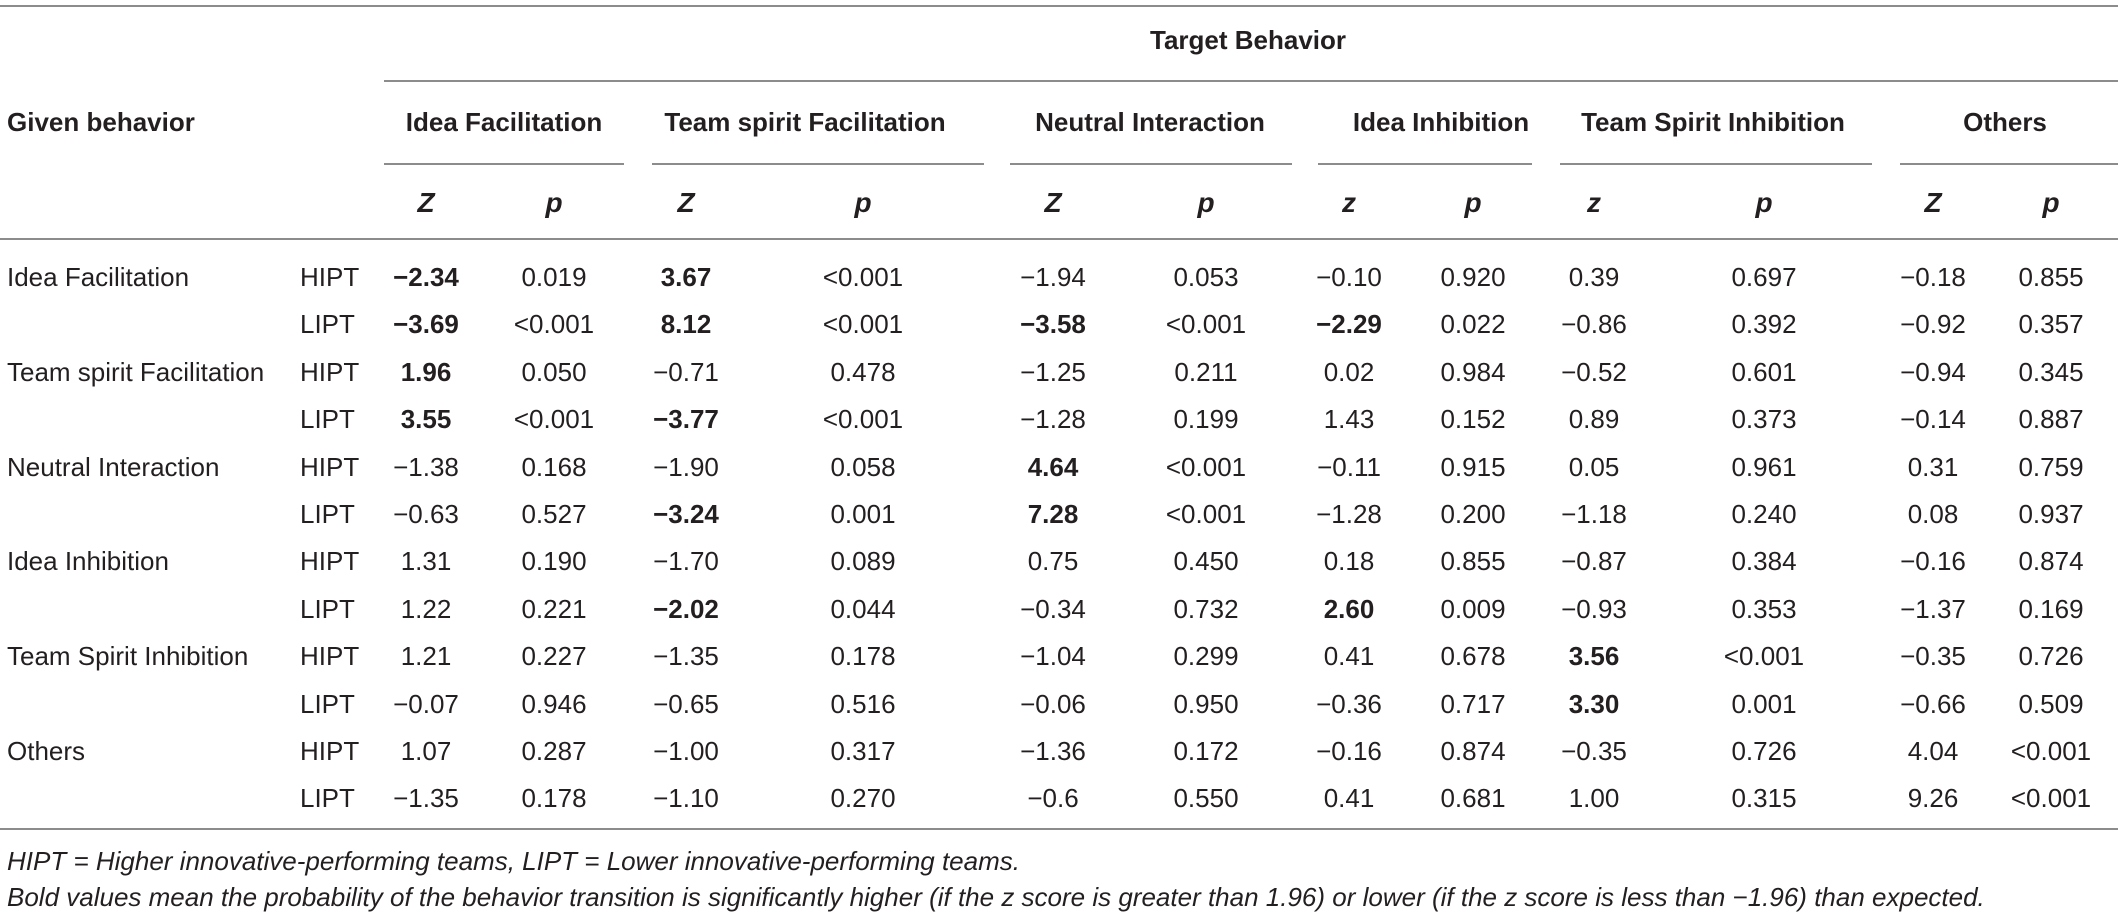 This screenshot has height=918, width=2118. I want to click on p-value-cell: 0.516, so click(863, 703).